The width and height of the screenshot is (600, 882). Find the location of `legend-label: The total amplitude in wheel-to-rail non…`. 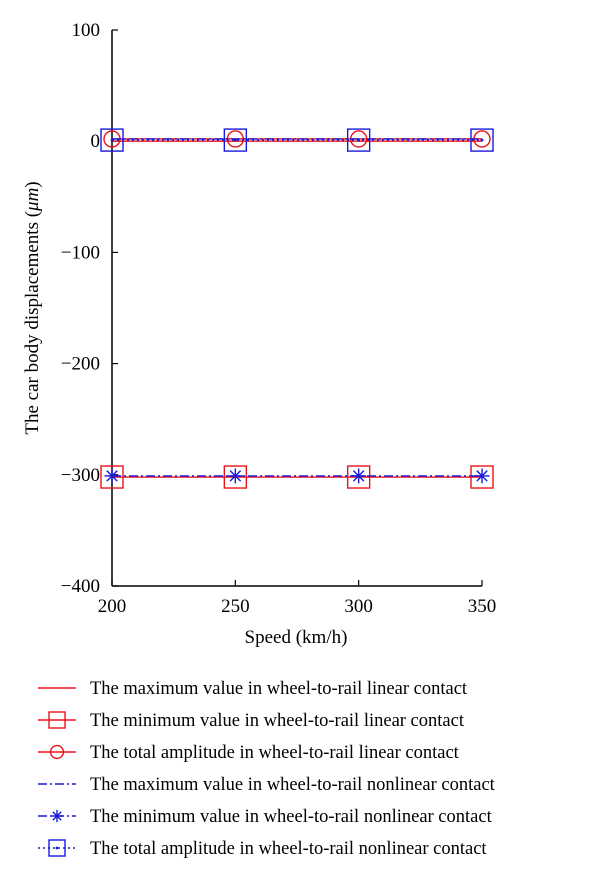

legend-label: The total amplitude in wheel-to-rail non… is located at coordinates (288, 849).